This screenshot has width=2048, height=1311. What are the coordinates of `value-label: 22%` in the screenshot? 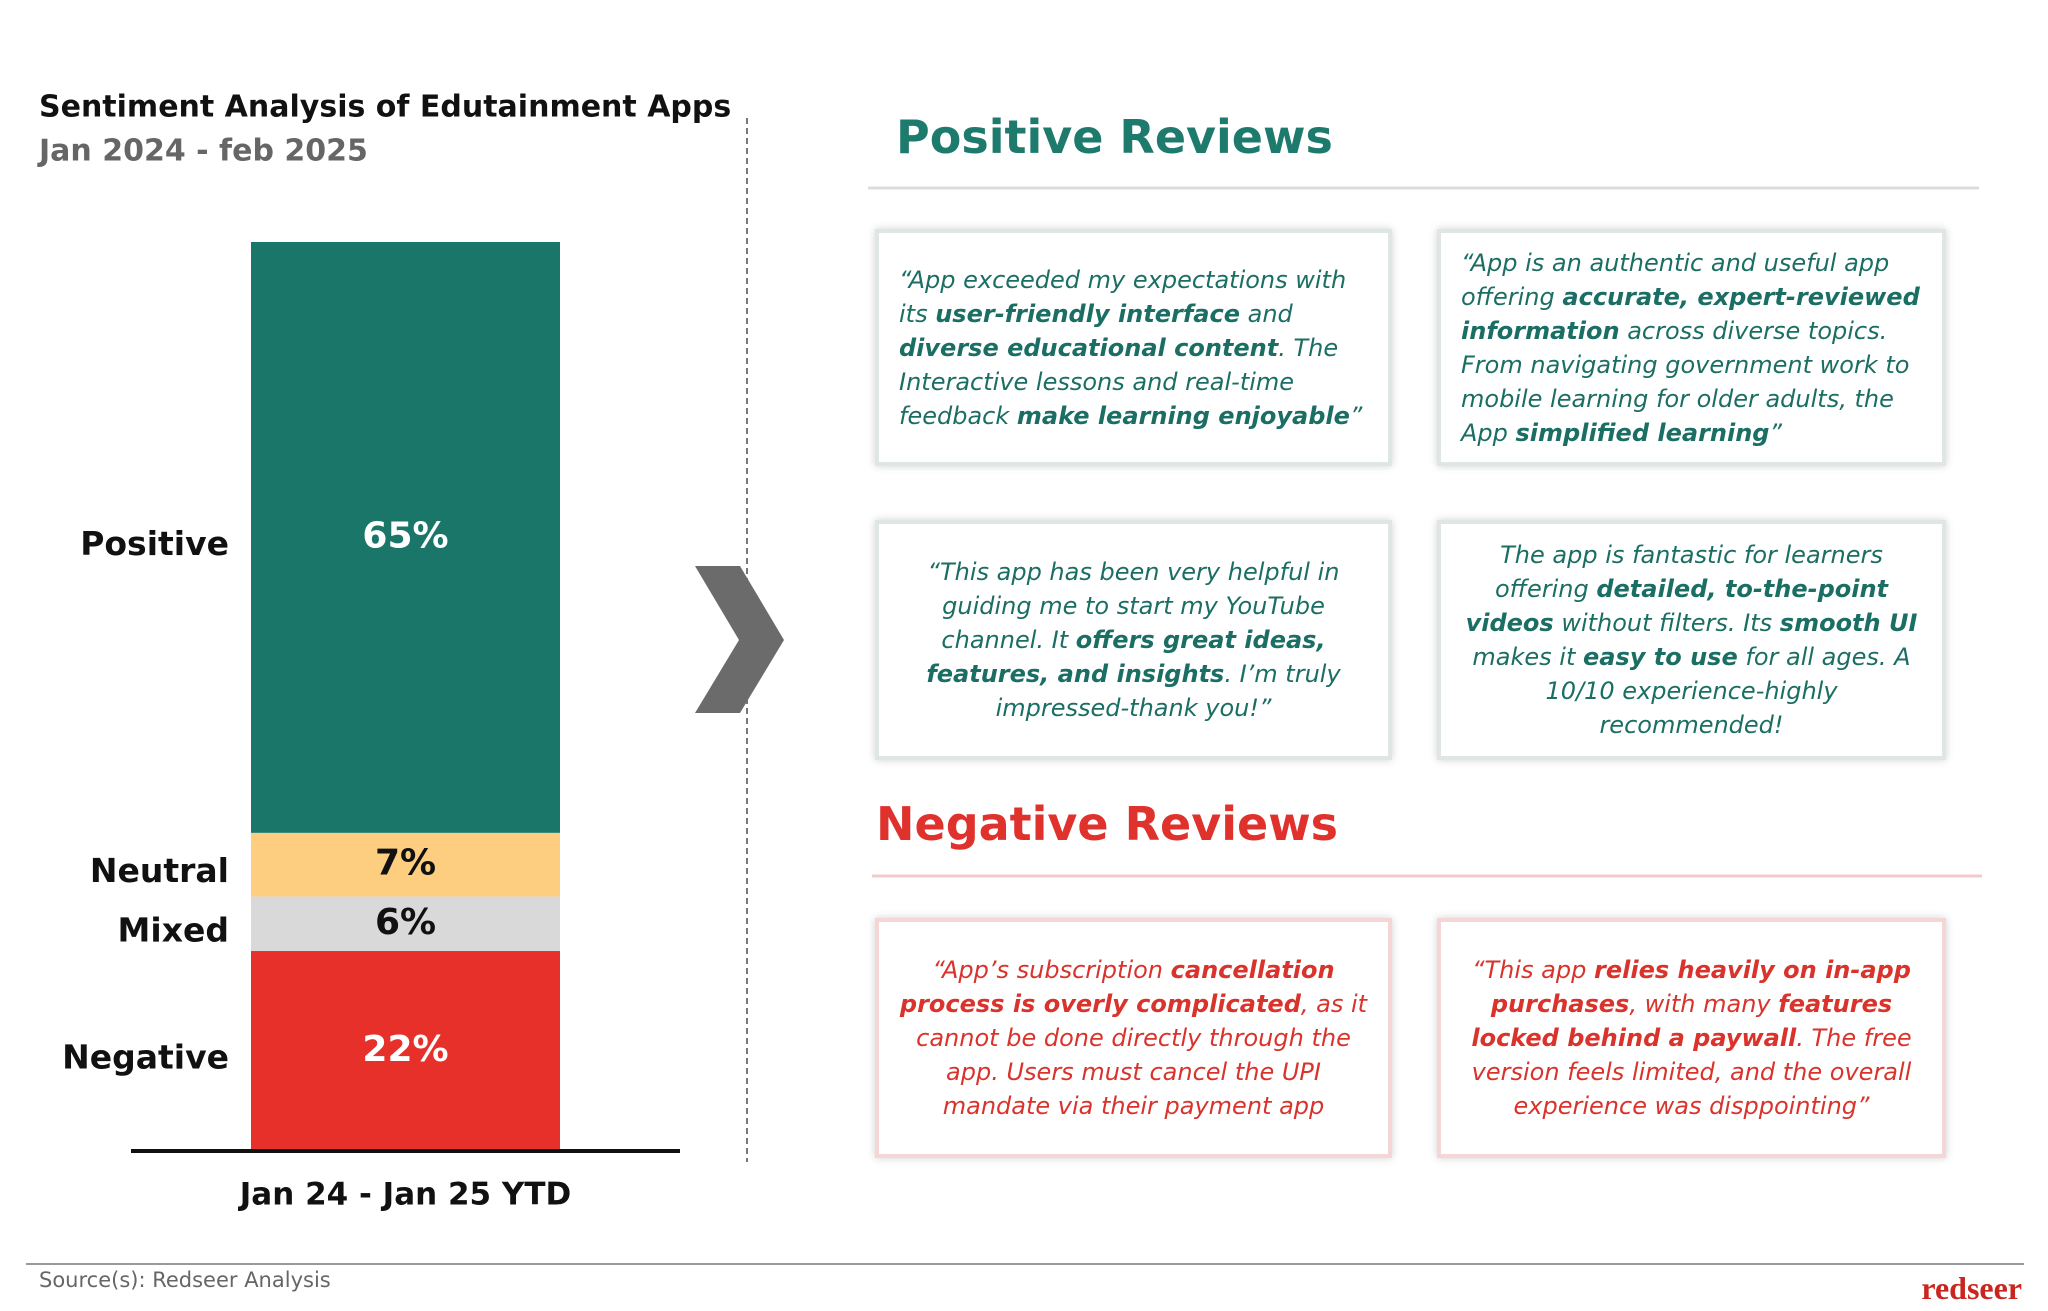 It's located at (405, 1049).